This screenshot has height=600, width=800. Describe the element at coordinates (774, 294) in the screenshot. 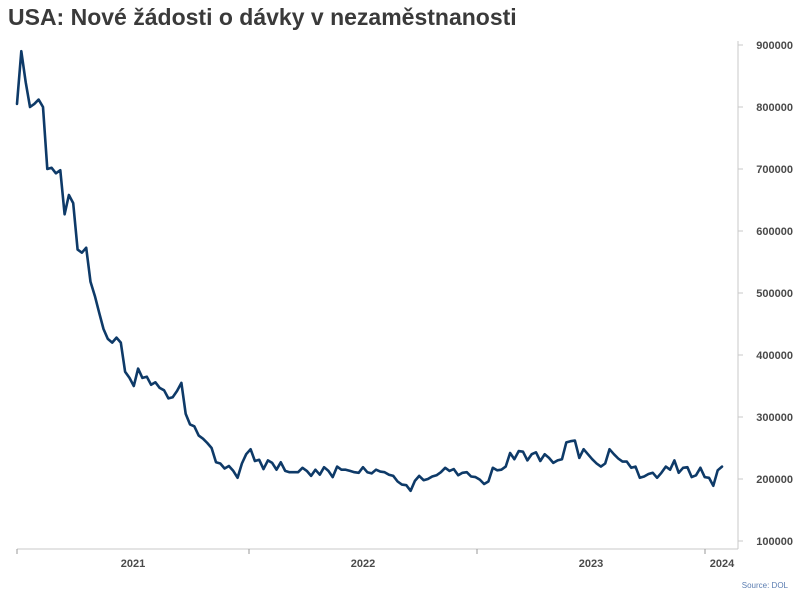

I see `y-tick-label: 500000` at that location.